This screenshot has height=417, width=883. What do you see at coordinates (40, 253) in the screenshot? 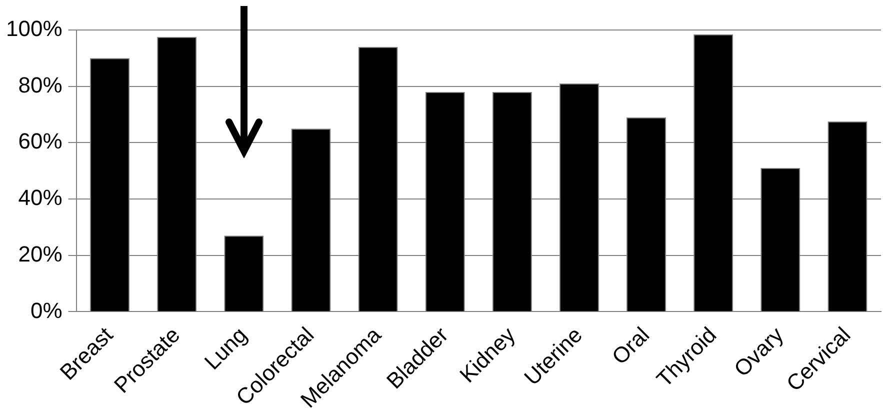
I see `y-tick-label: 20%` at bounding box center [40, 253].